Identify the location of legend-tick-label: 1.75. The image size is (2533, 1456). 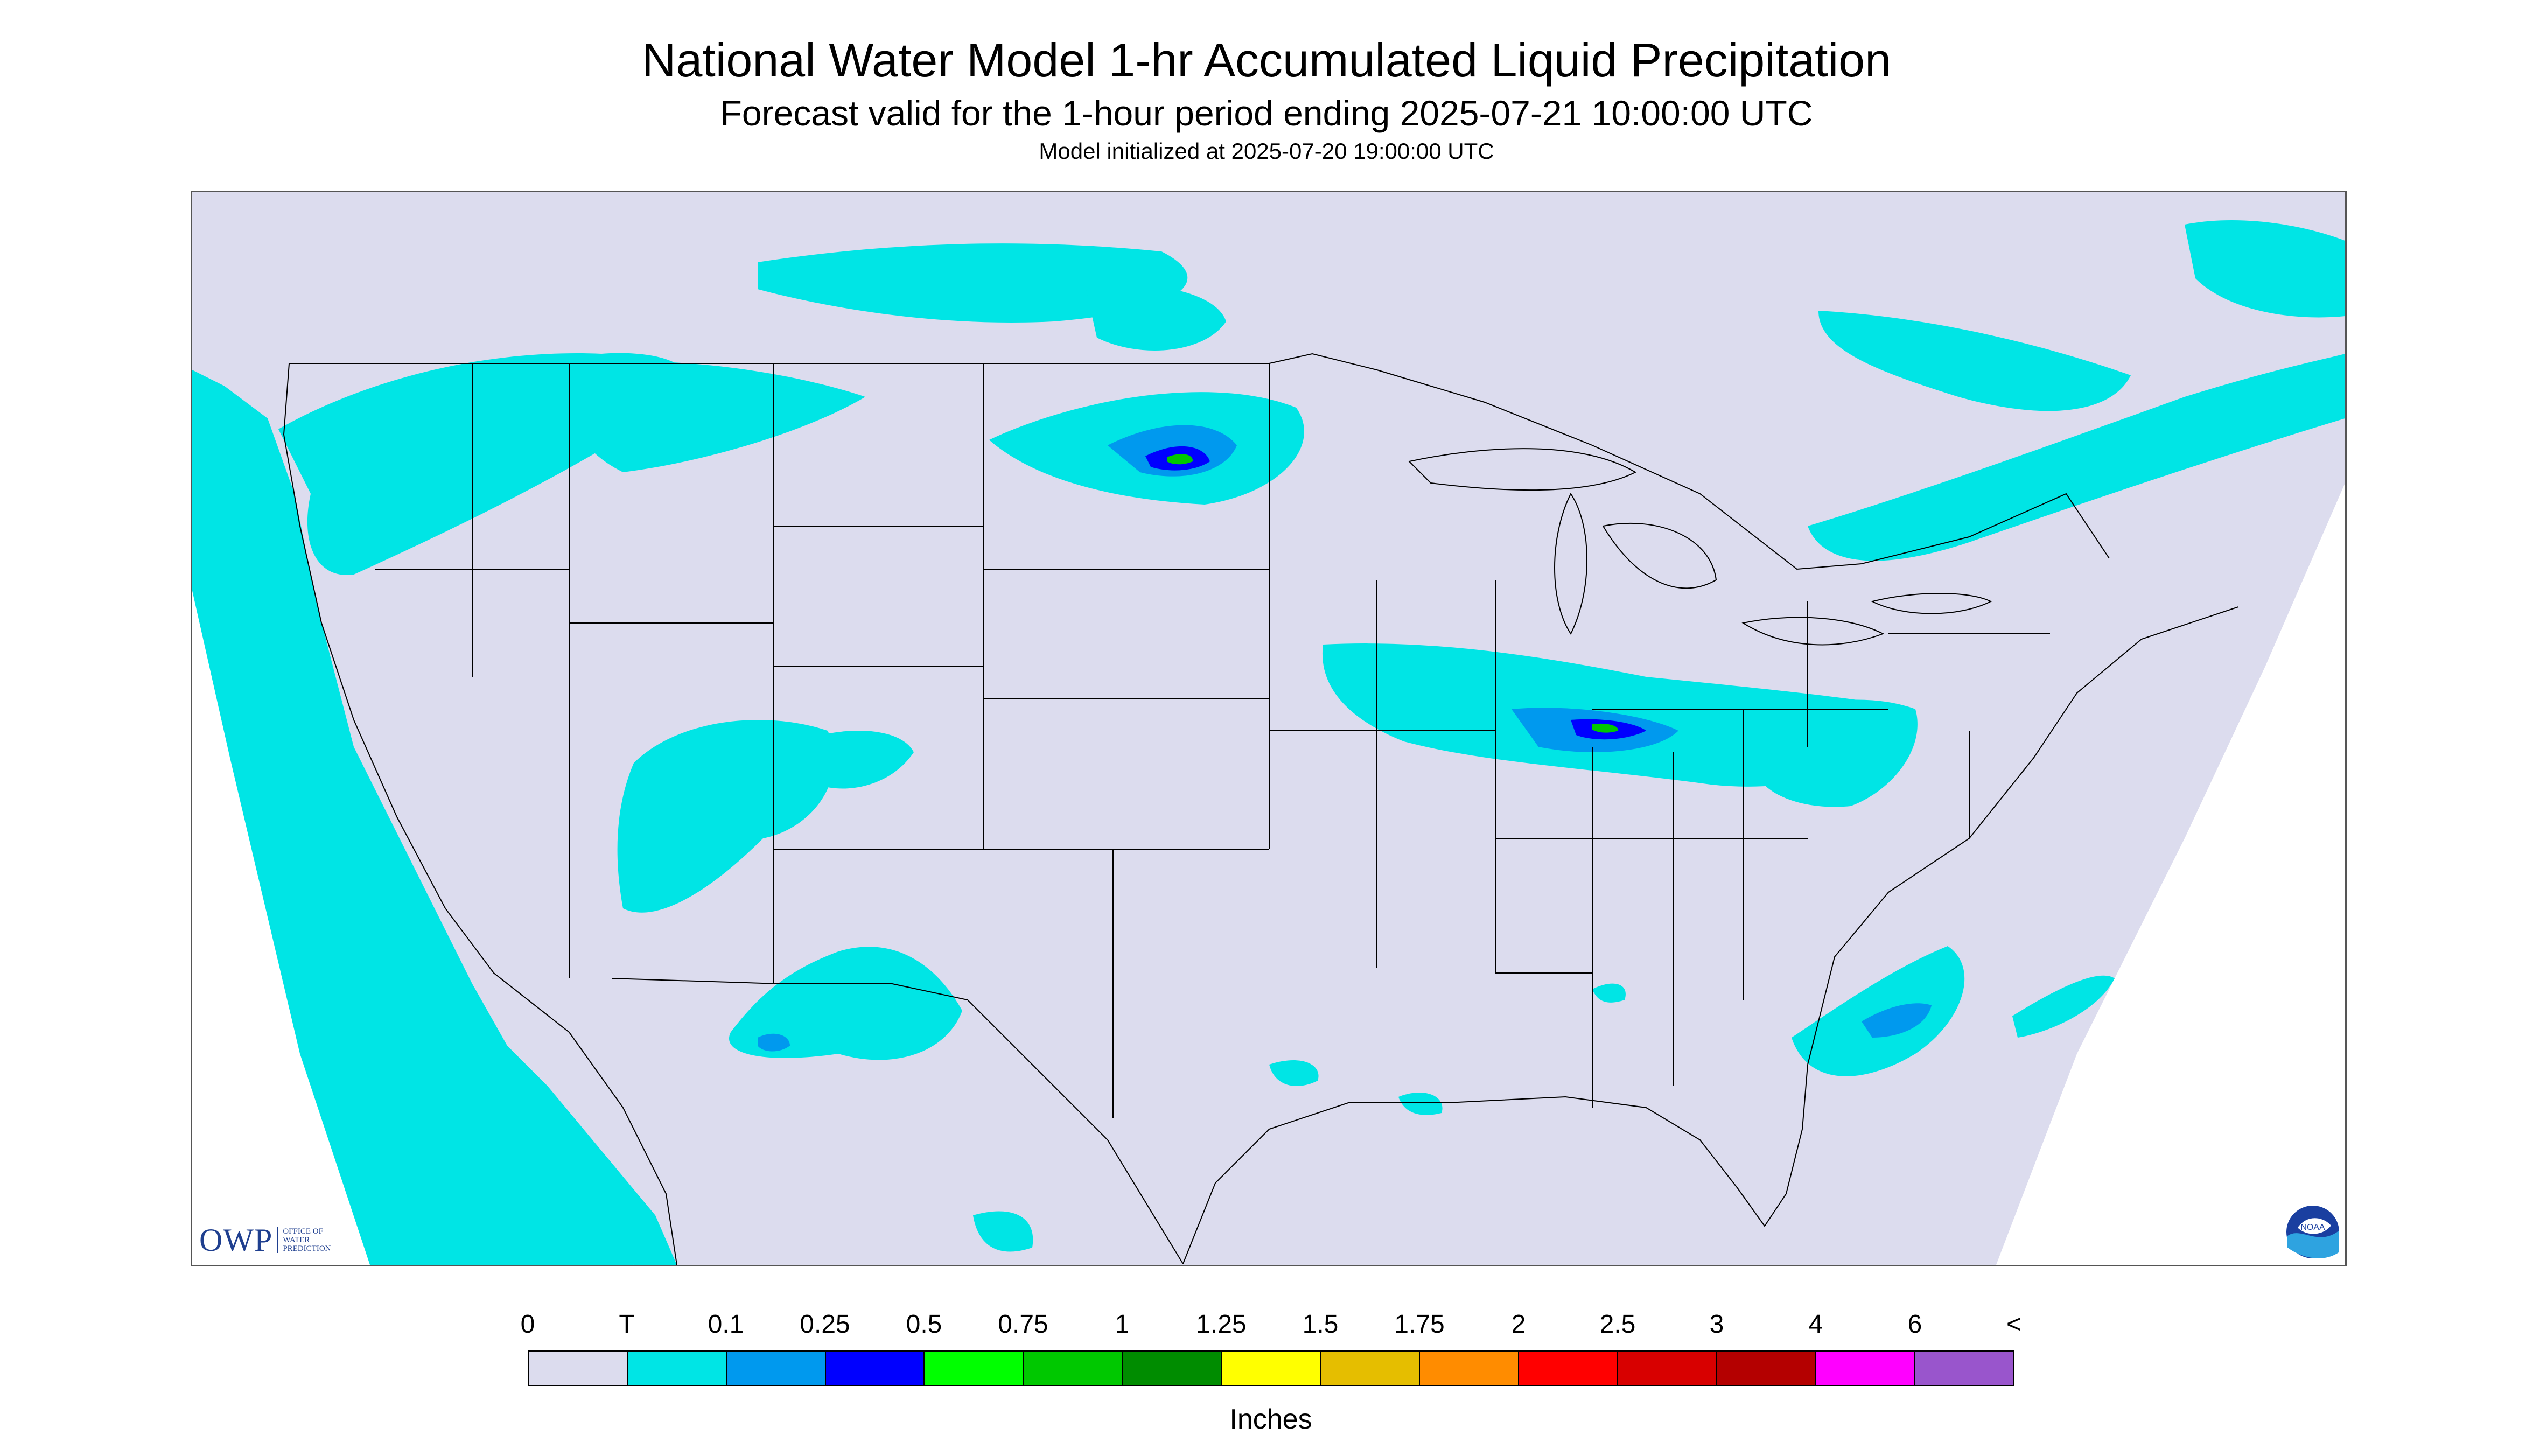
(1420, 1324).